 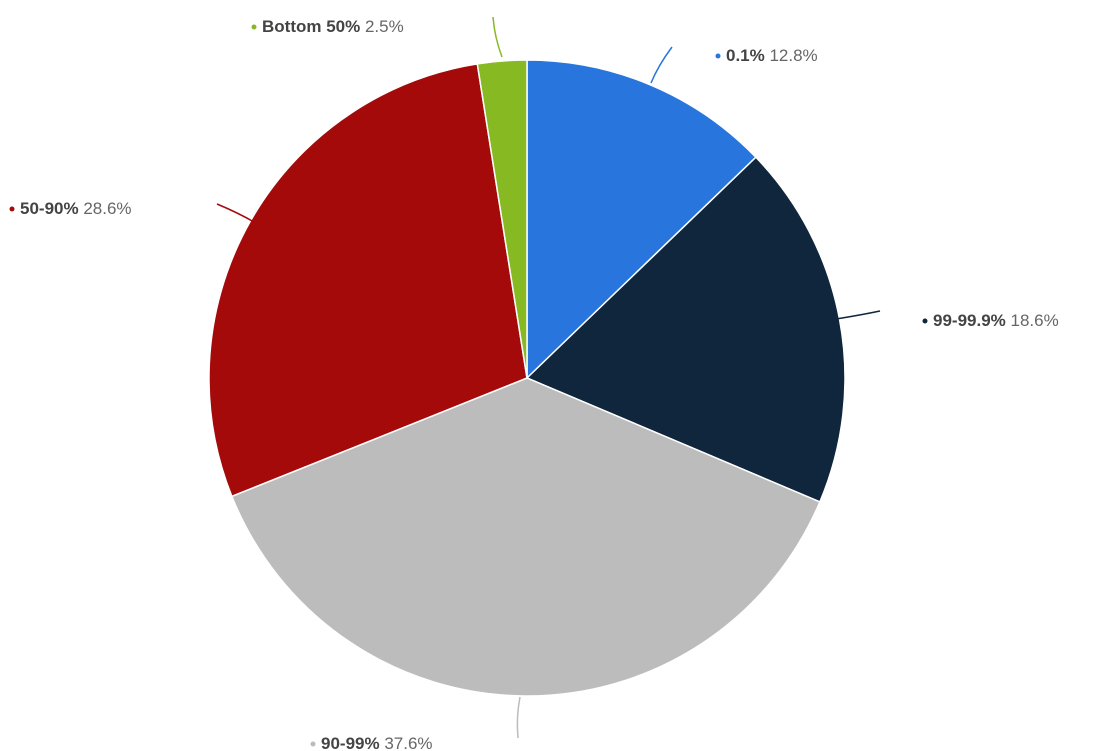 I want to click on slice-label-value: 12.8%, so click(x=791, y=55).